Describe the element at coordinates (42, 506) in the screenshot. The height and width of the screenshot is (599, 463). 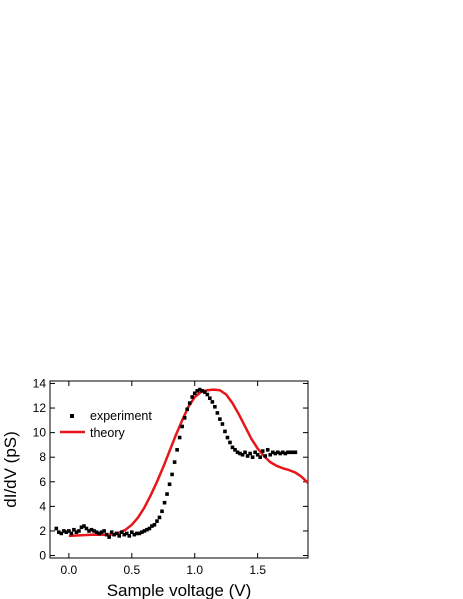
I see `y-tick-label: 4` at that location.